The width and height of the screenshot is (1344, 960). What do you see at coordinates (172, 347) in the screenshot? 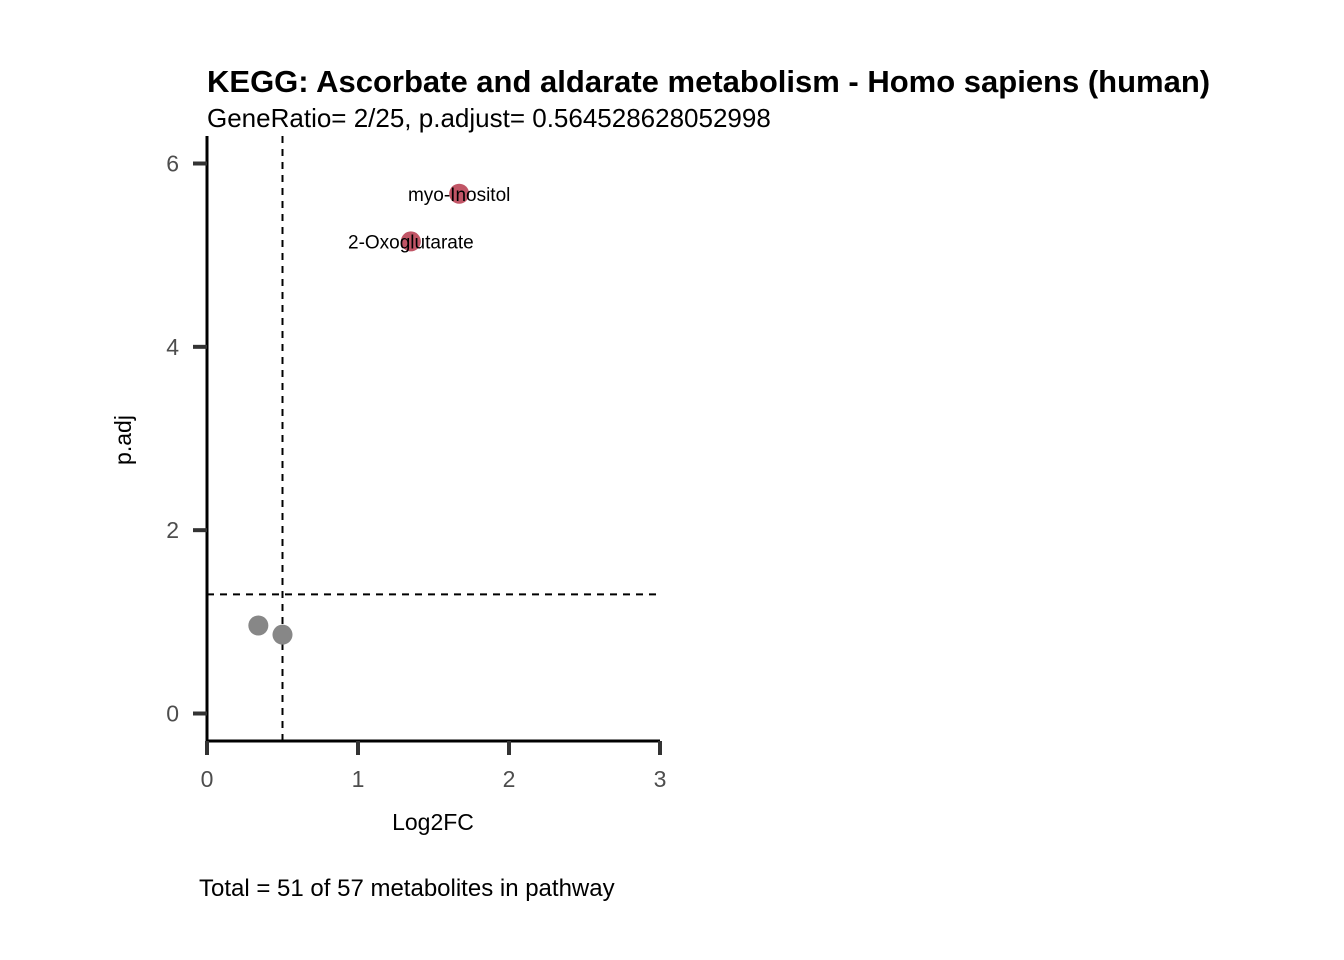
I see `y-tick-label: 4` at bounding box center [172, 347].